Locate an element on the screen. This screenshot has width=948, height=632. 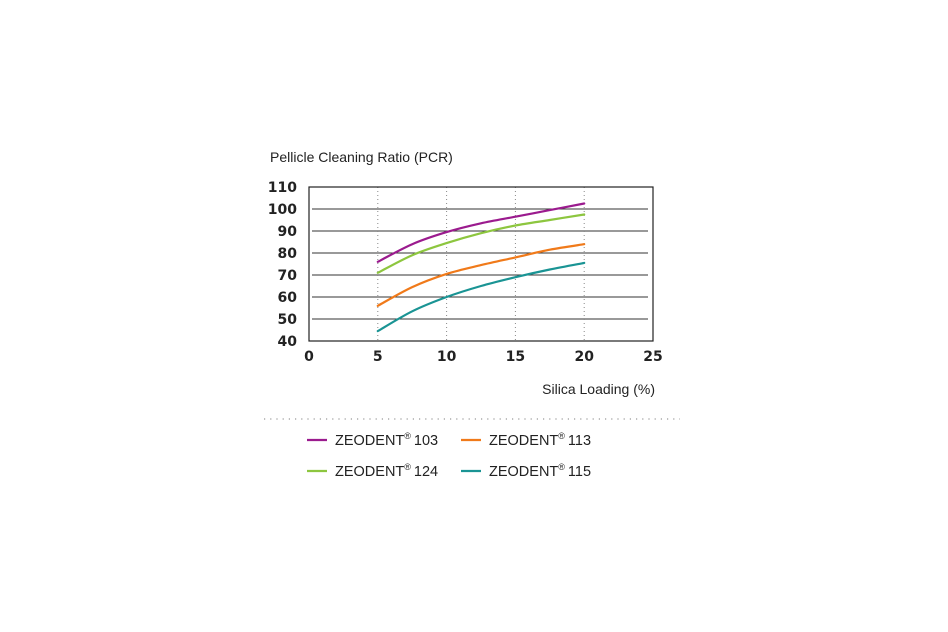
plot-frame is located at coordinates (481, 264).